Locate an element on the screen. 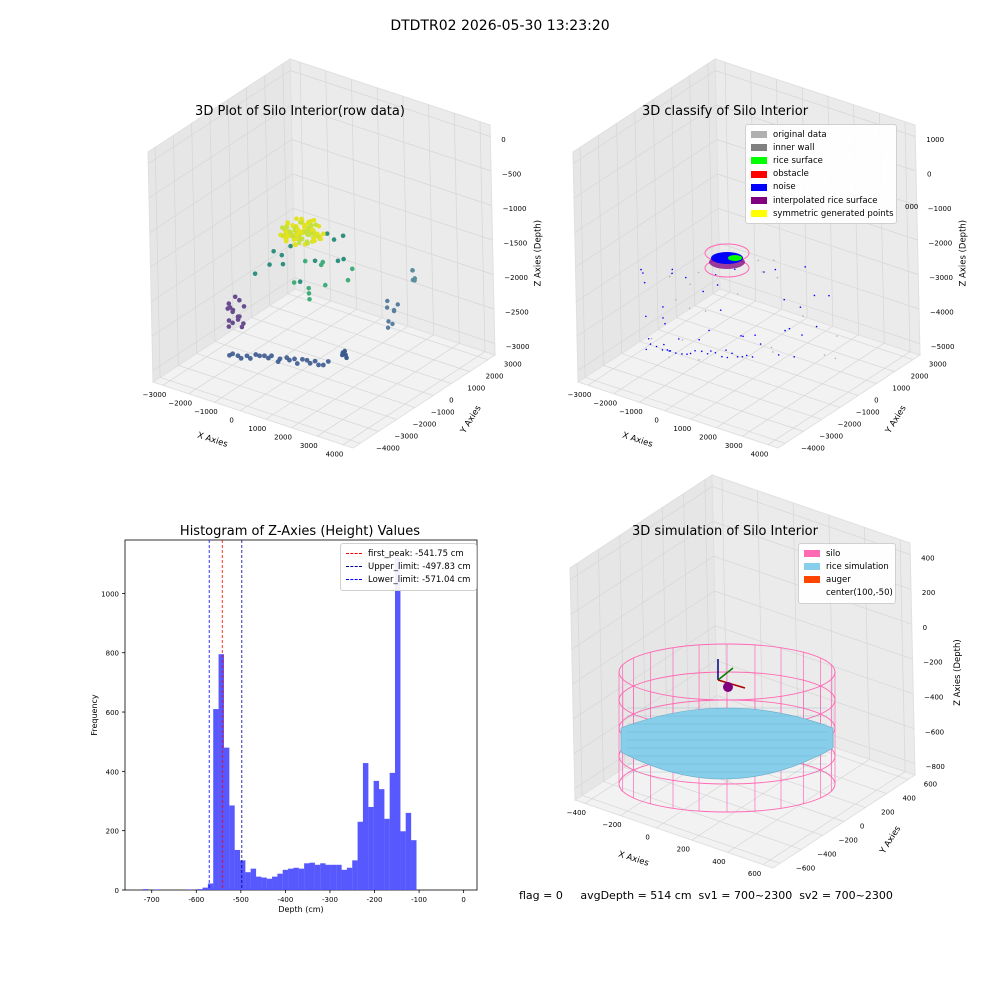  z-axis-label: Z Axies (Depth) is located at coordinates (958, 672).